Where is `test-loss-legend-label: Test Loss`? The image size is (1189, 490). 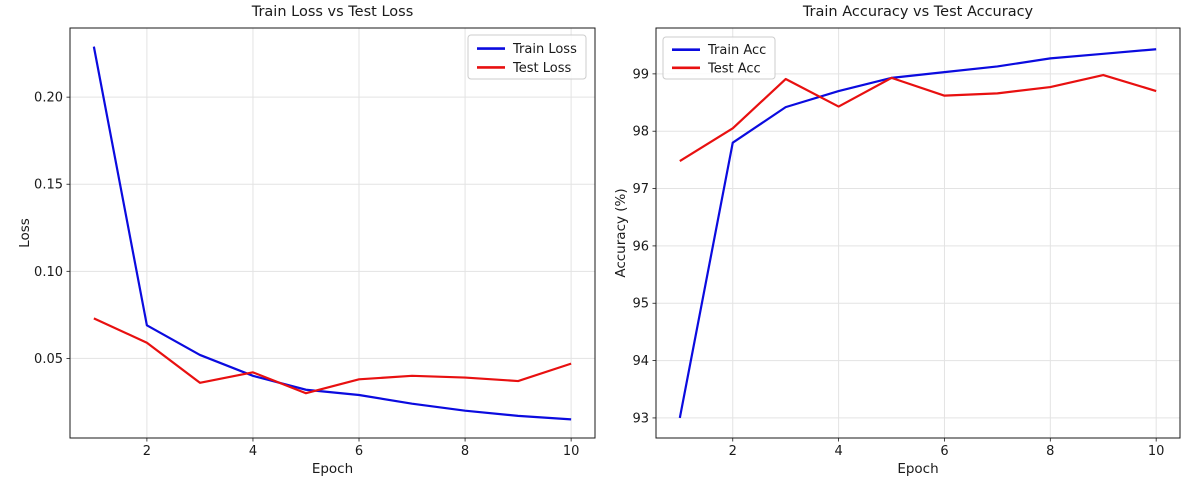 test-loss-legend-label: Test Loss is located at coordinates (541, 68).